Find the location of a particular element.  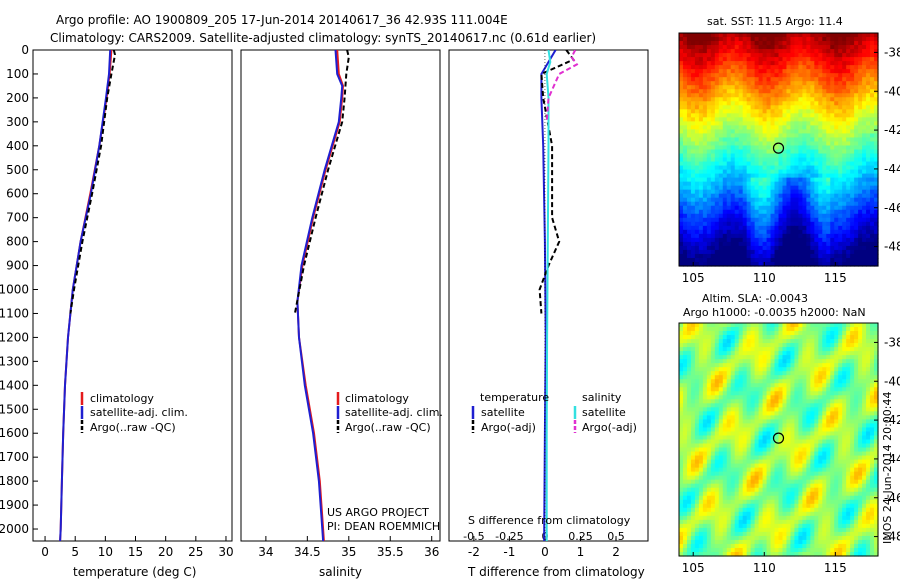

legend-argo-label: Argo(..raw -QC) is located at coordinates (133, 427).